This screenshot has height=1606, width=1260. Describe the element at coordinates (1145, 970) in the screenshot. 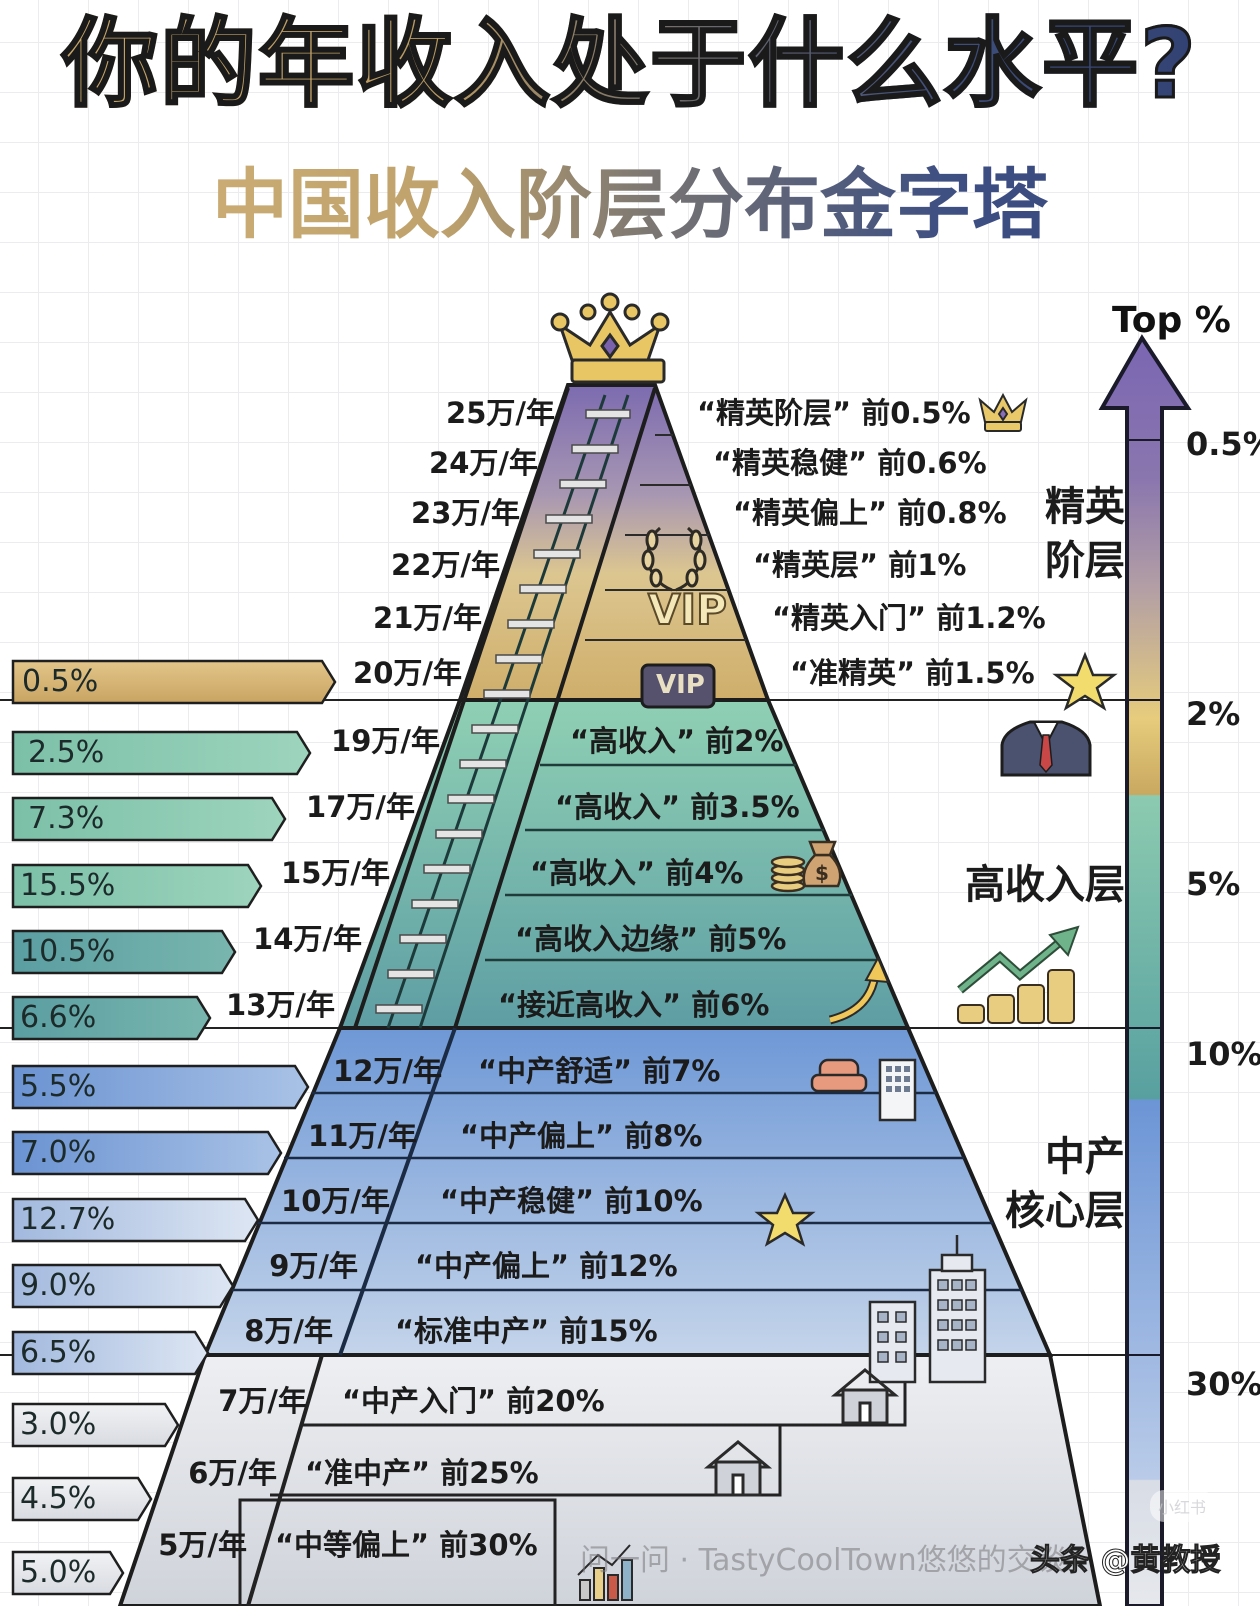

I see `top-percent-axis` at that location.